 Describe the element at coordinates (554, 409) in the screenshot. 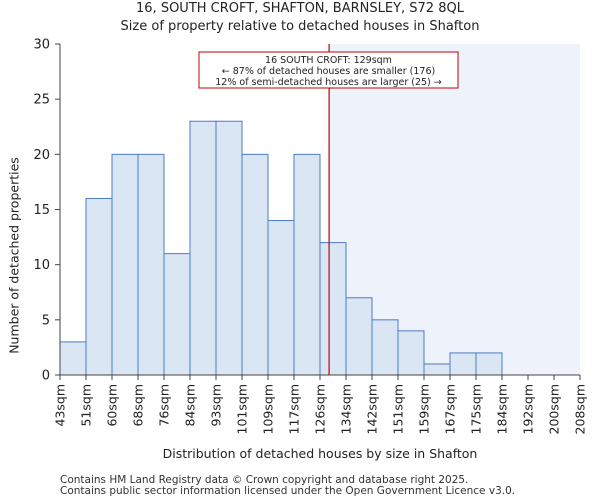

I see `x-tick-label: 200sqm` at that location.